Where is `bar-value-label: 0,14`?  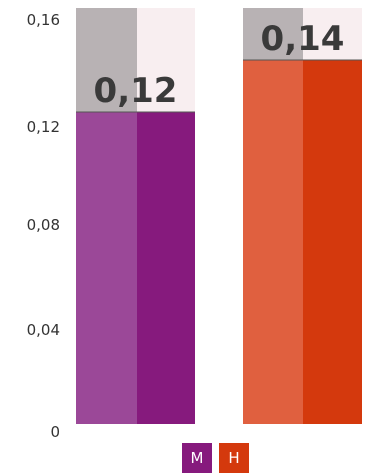
bar-value-label: 0,14 is located at coordinates (303, 39).